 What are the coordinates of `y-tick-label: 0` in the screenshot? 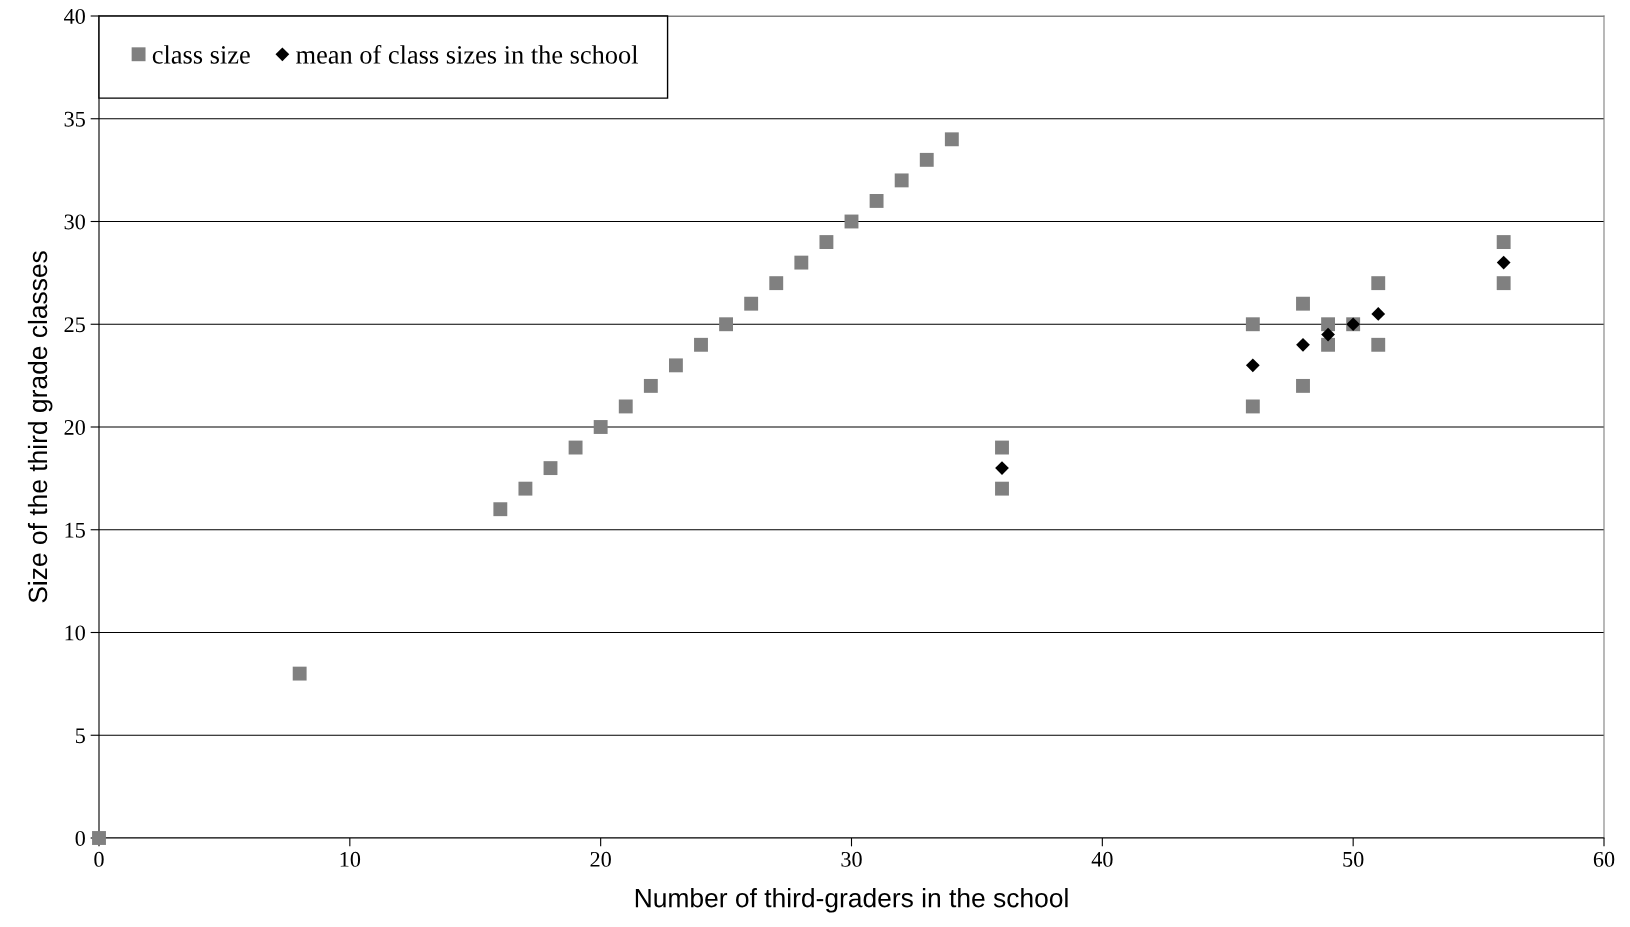 It's located at (80, 838).